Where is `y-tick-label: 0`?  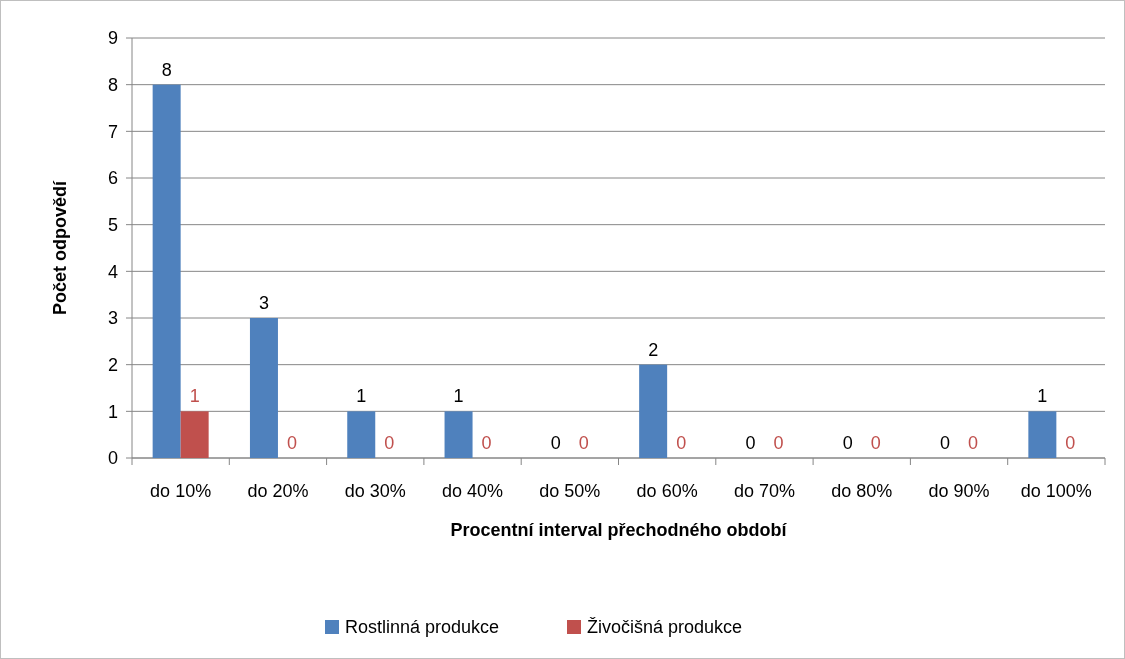
y-tick-label: 0 is located at coordinates (112, 458).